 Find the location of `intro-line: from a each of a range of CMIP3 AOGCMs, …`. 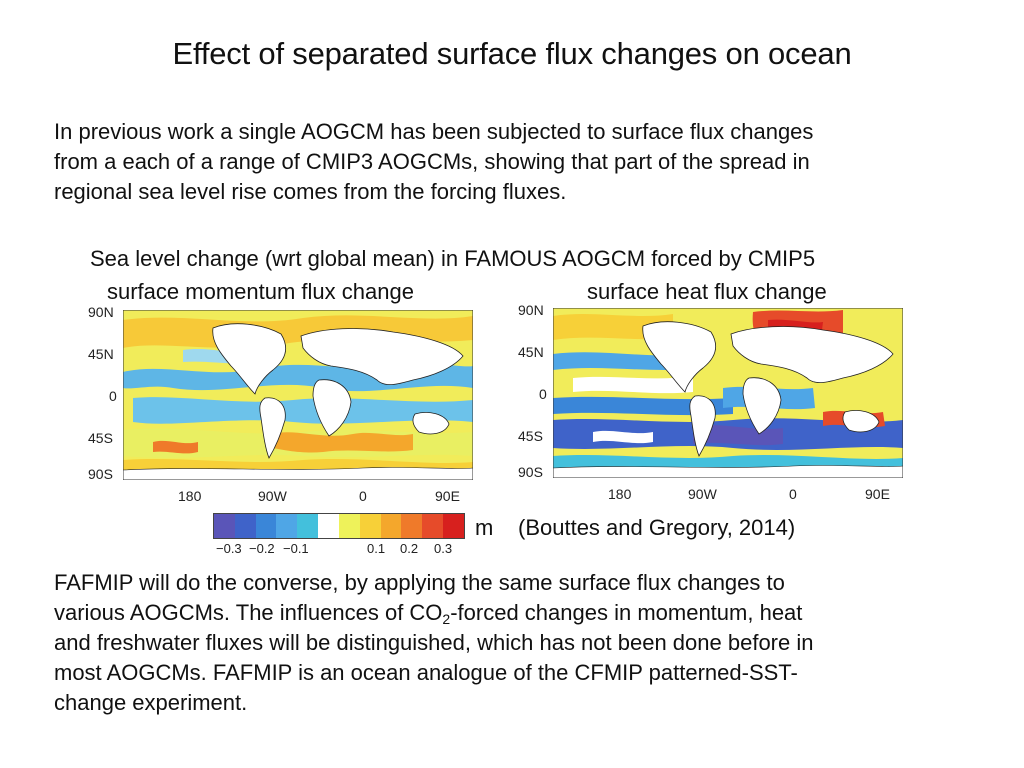

intro-line: from a each of a range of CMIP3 AOGCMs, … is located at coordinates (432, 161).